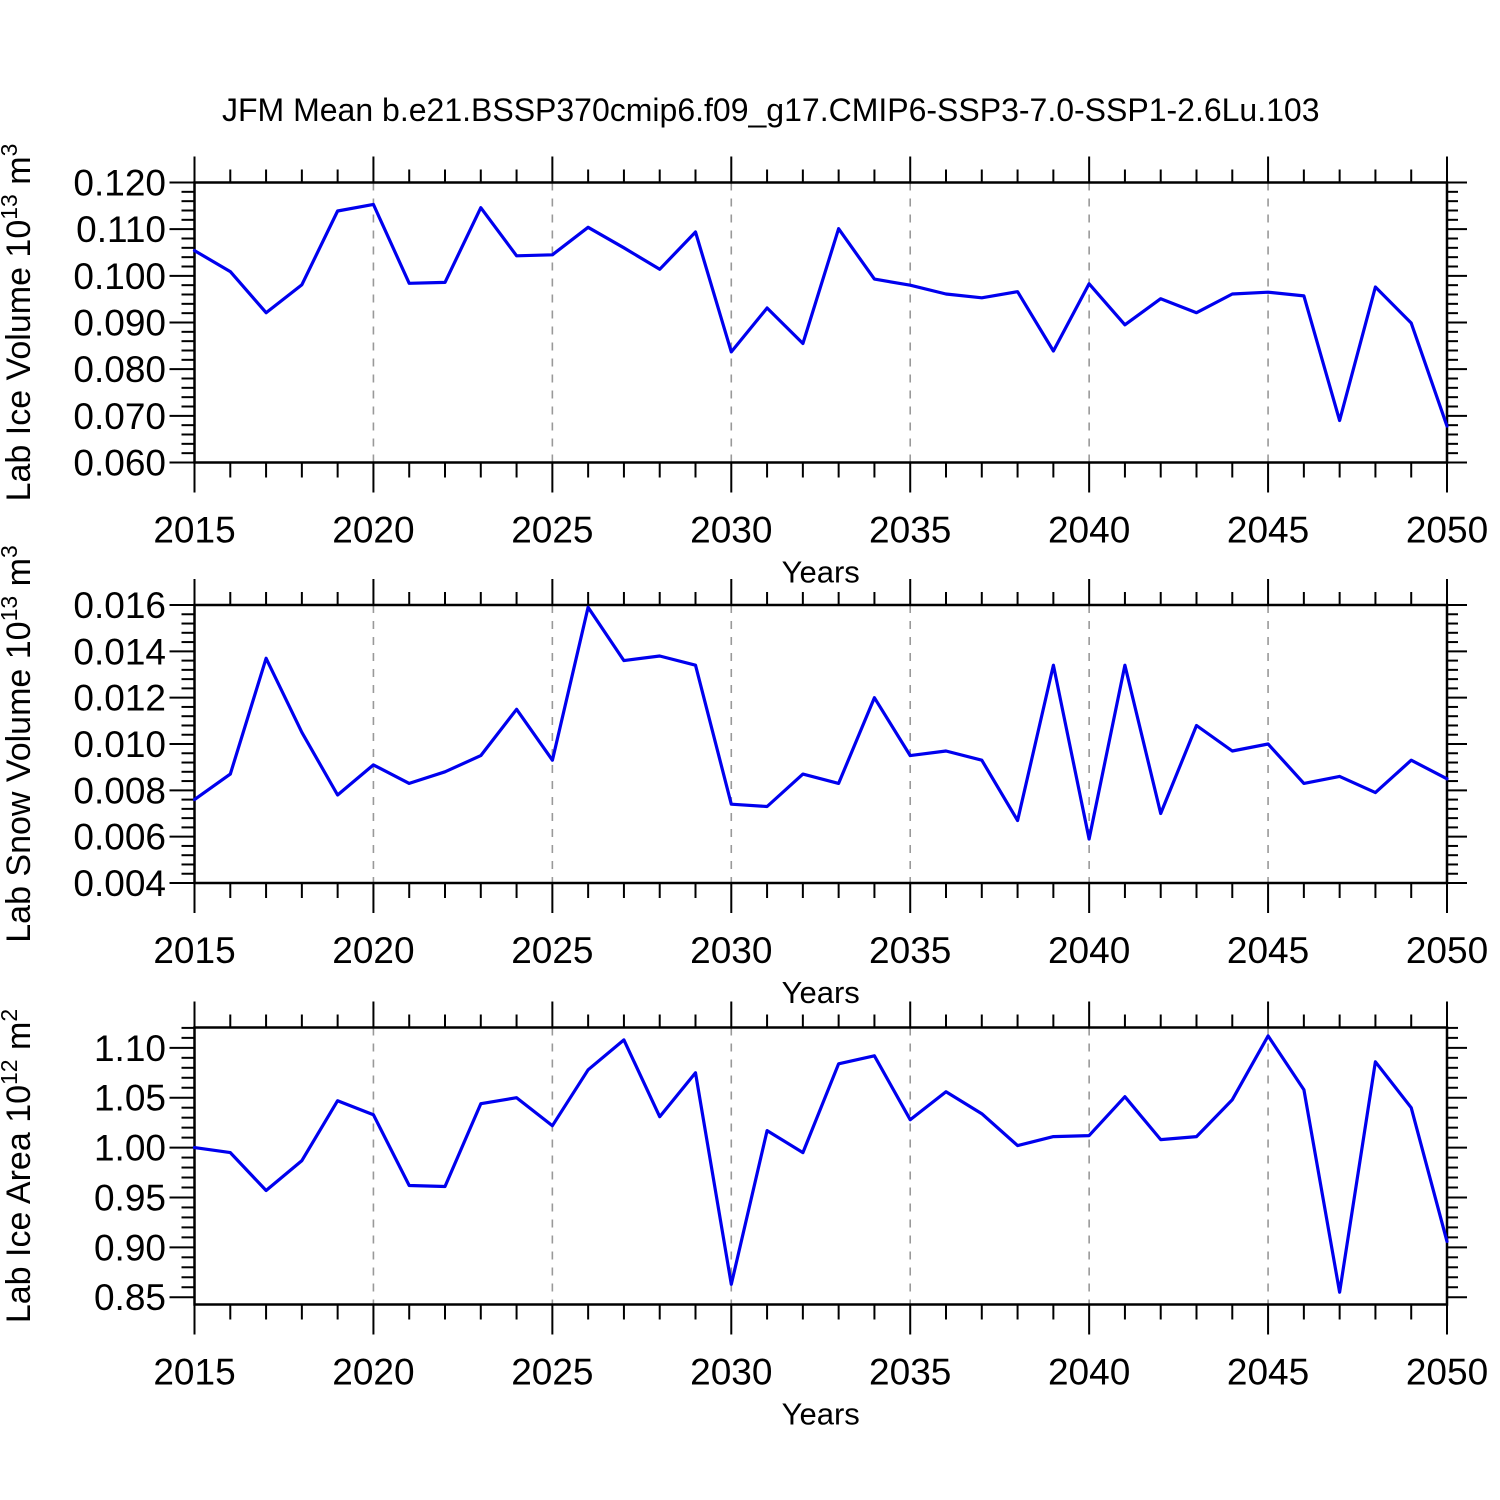  What do you see at coordinates (130, 1197) in the screenshot?
I see `y-tick-label: 0.95` at bounding box center [130, 1197].